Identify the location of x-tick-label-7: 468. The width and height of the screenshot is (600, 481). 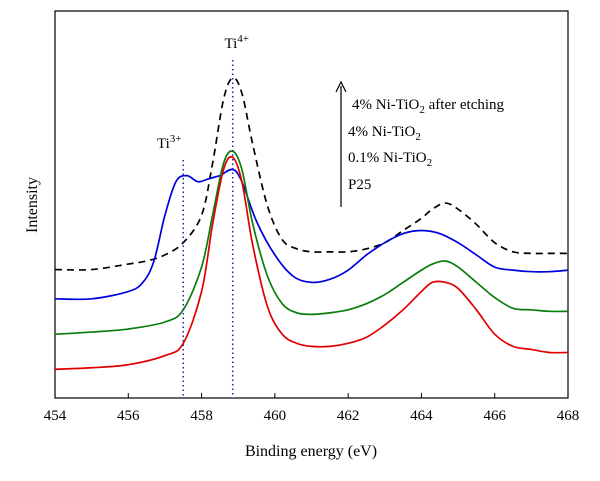
(568, 416).